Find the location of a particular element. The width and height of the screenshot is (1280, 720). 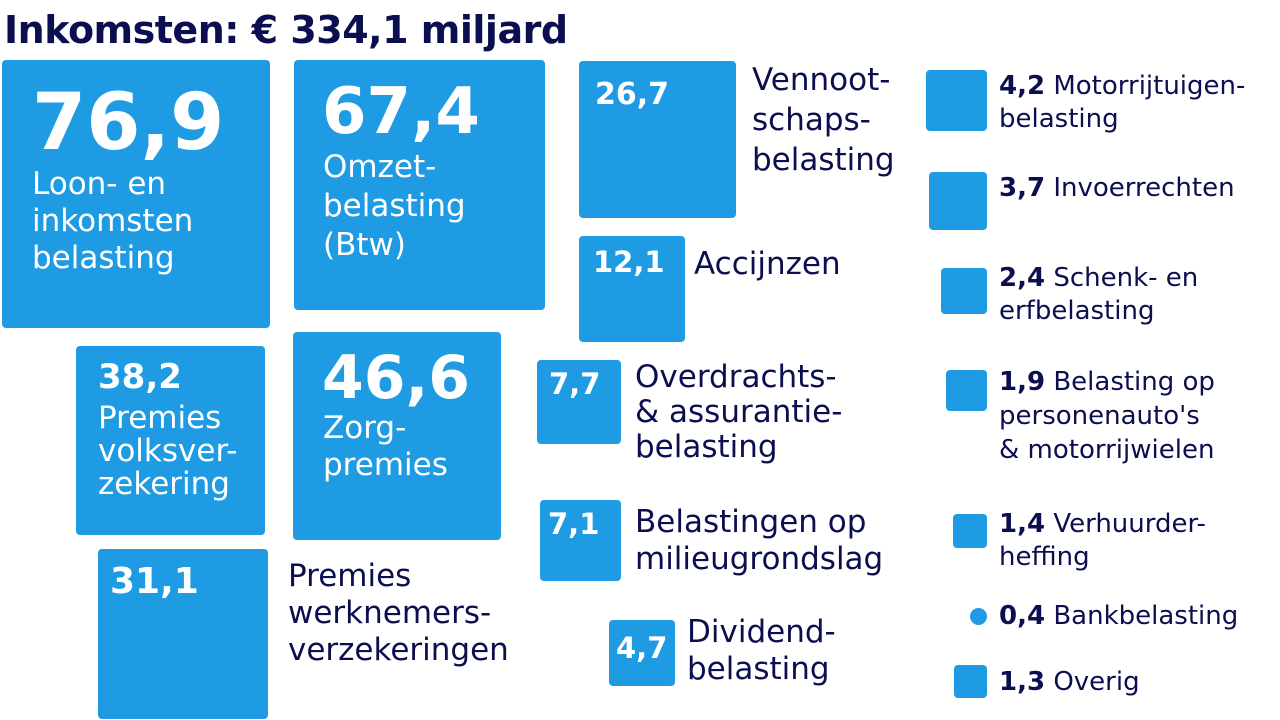

legend-label-invoerrechten: 3,7 Invoerrechten is located at coordinates (1117, 188).